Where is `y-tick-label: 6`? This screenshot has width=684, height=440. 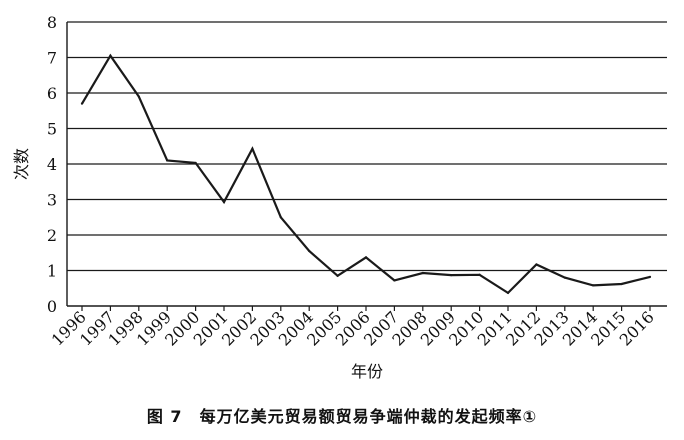 y-tick-label: 6 is located at coordinates (52, 93).